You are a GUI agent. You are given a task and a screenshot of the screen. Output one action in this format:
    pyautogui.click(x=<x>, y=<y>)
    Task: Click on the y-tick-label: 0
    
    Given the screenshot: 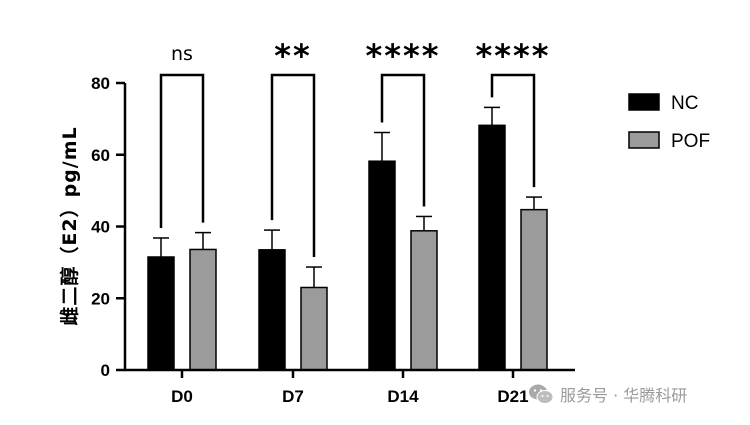 What is the action you would take?
    pyautogui.click(x=105, y=370)
    